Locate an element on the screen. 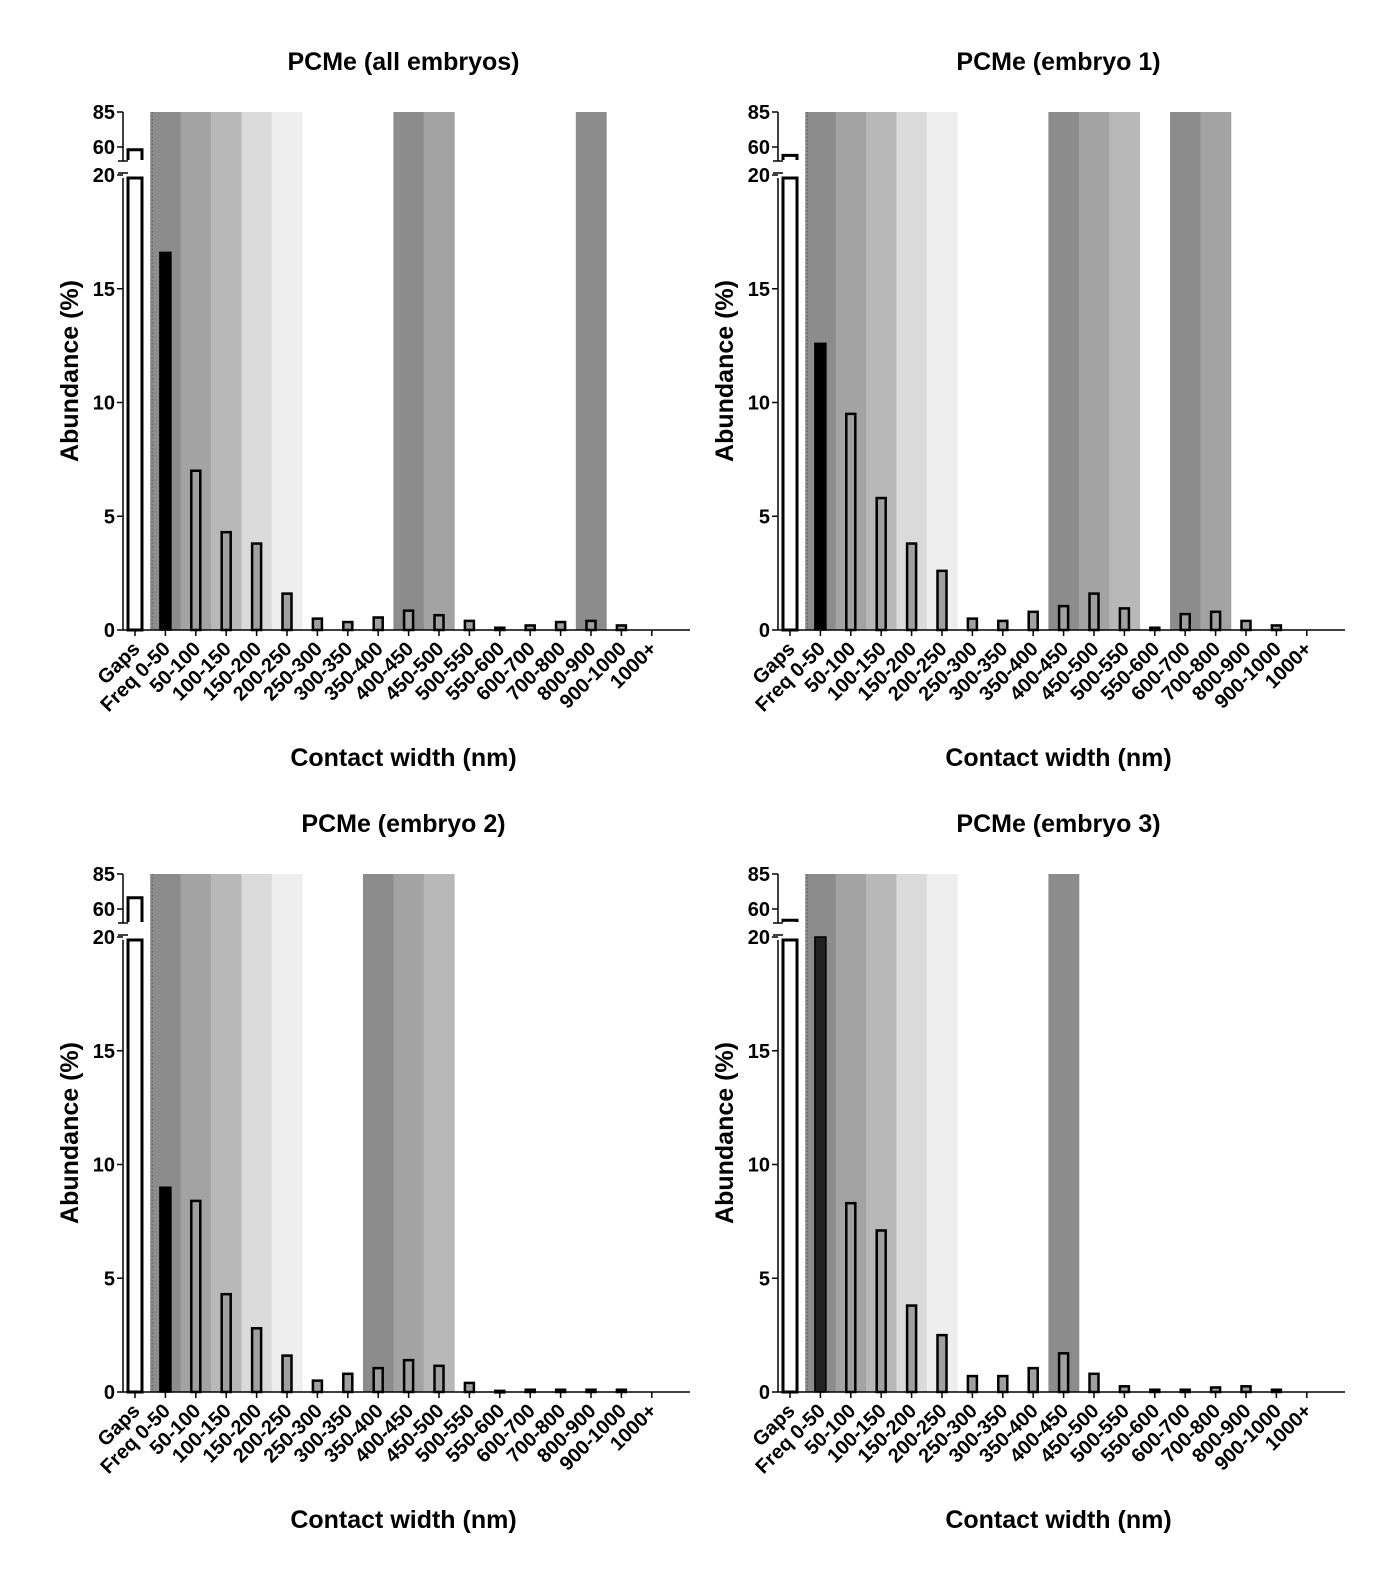 The width and height of the screenshot is (1400, 1582). chart-title: PCMe (embryo 1) is located at coordinates (1058, 62).